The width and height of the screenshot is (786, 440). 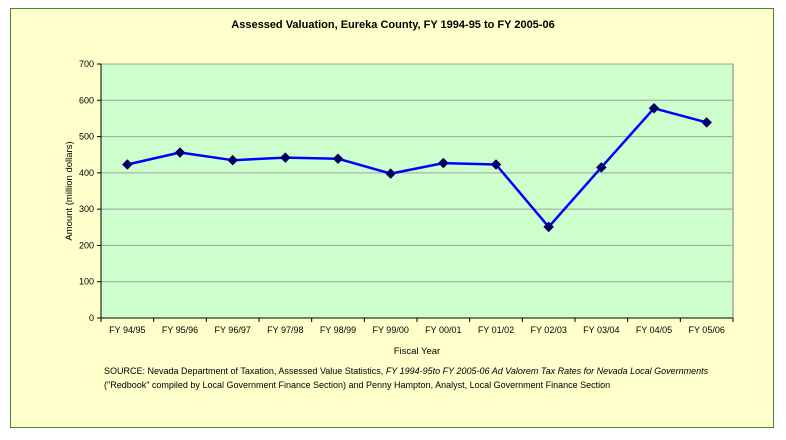 What do you see at coordinates (232, 330) in the screenshot?
I see `x-tick-label: FY 96/97` at bounding box center [232, 330].